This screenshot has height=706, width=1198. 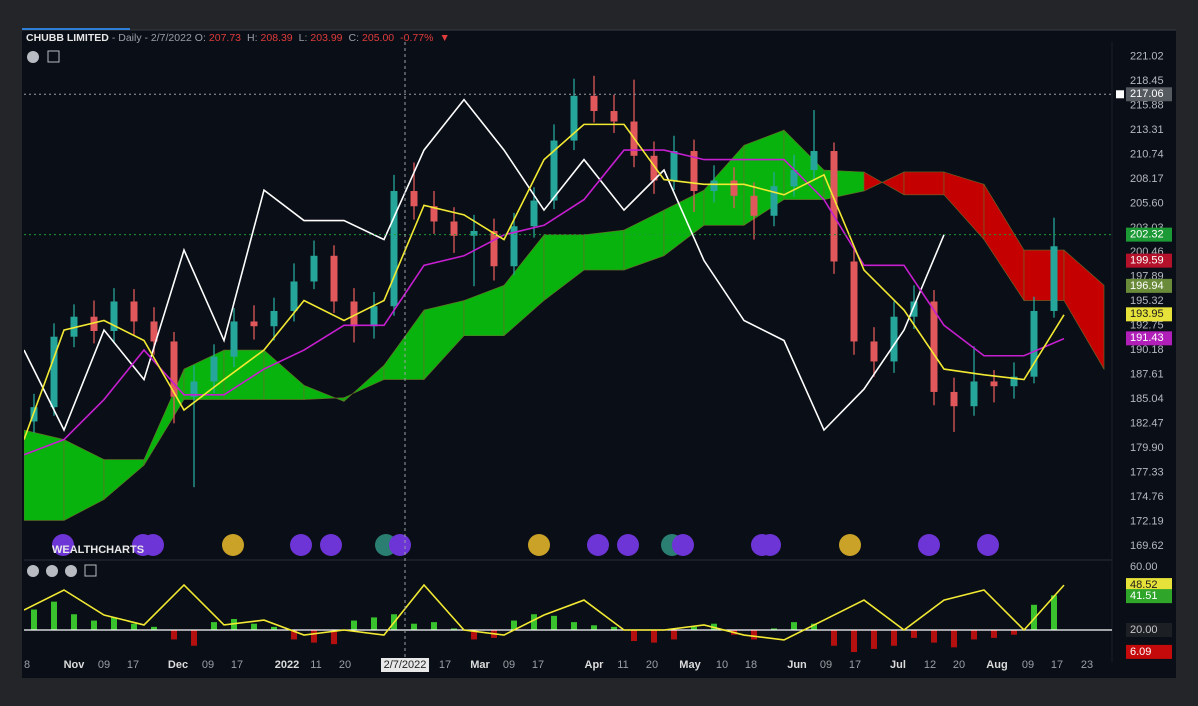 What do you see at coordinates (1147, 375) in the screenshot?
I see `y-tick-label: 187.61` at bounding box center [1147, 375].